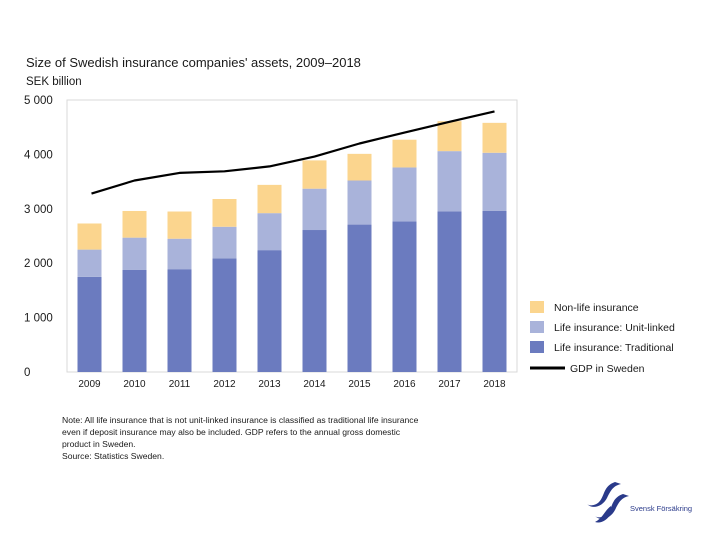  I want to click on legend-label: GDP in Sweden, so click(607, 369).